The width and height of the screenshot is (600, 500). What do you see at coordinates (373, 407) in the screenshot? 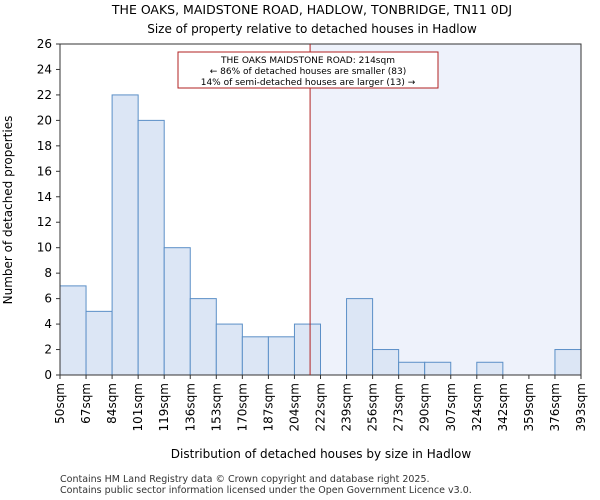
I see `x-tick-label: 256sqm` at bounding box center [373, 407].